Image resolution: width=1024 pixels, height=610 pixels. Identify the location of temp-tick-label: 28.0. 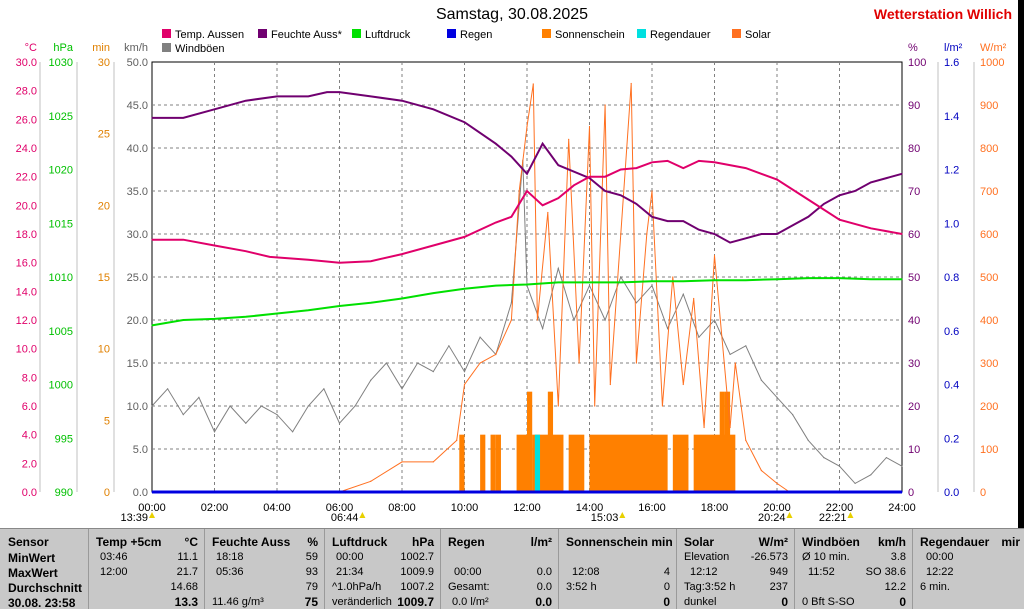
(26, 92).